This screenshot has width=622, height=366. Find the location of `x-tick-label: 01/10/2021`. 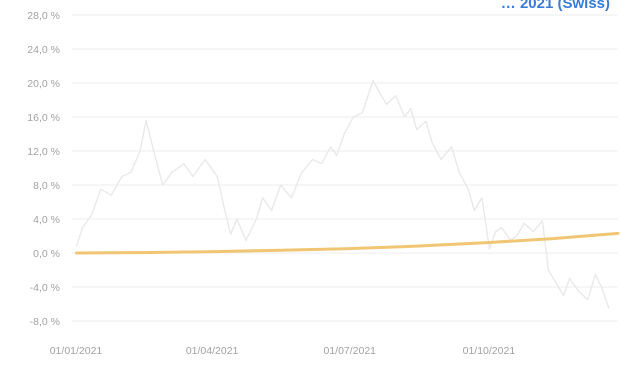

x-tick-label: 01/10/2021 is located at coordinates (489, 351).